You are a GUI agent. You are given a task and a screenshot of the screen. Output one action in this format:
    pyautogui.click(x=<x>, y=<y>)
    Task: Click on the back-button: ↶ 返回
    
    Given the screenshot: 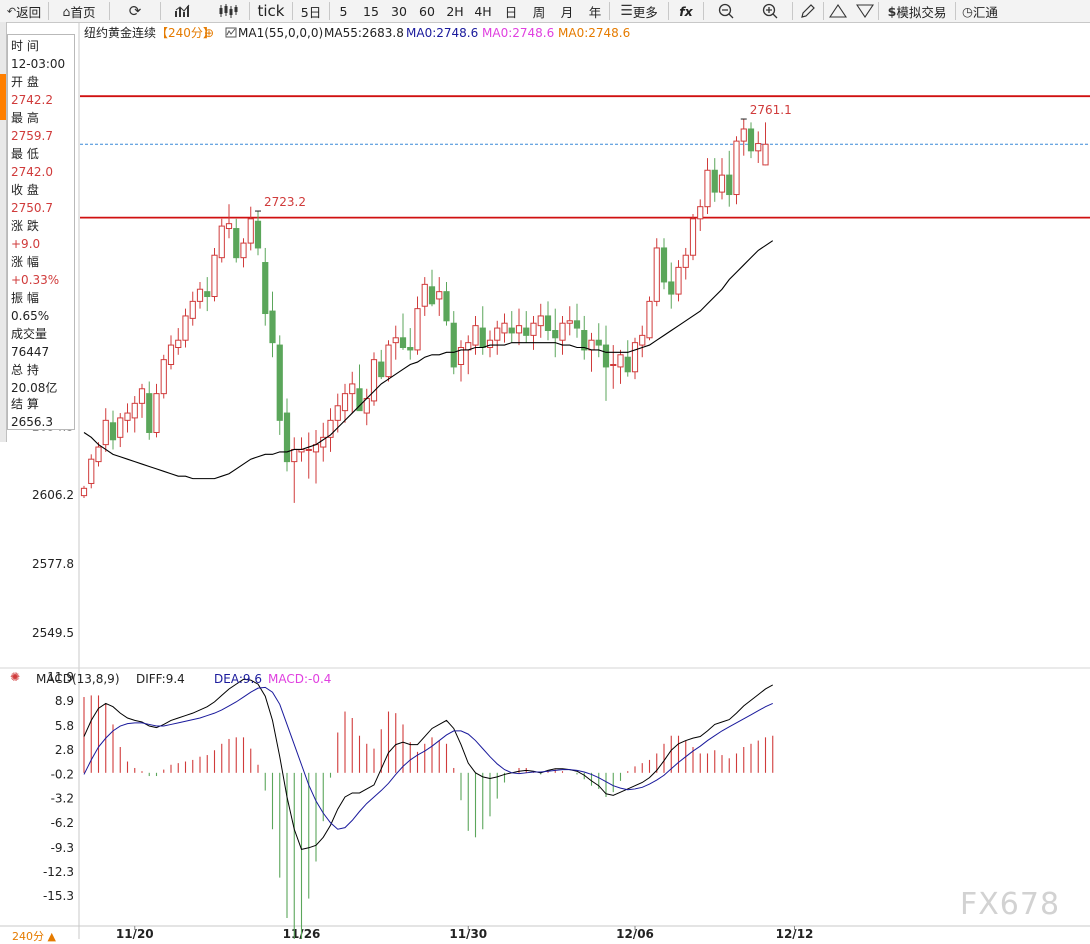 What is the action you would take?
    pyautogui.click(x=24, y=12)
    